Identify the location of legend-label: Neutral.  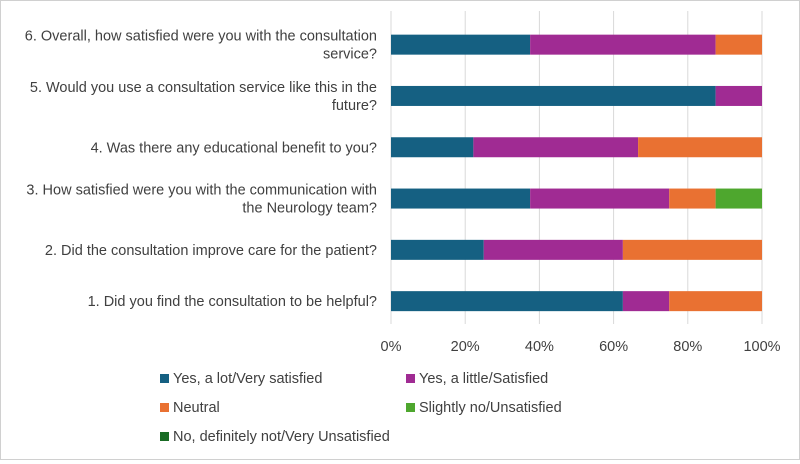
(196, 408).